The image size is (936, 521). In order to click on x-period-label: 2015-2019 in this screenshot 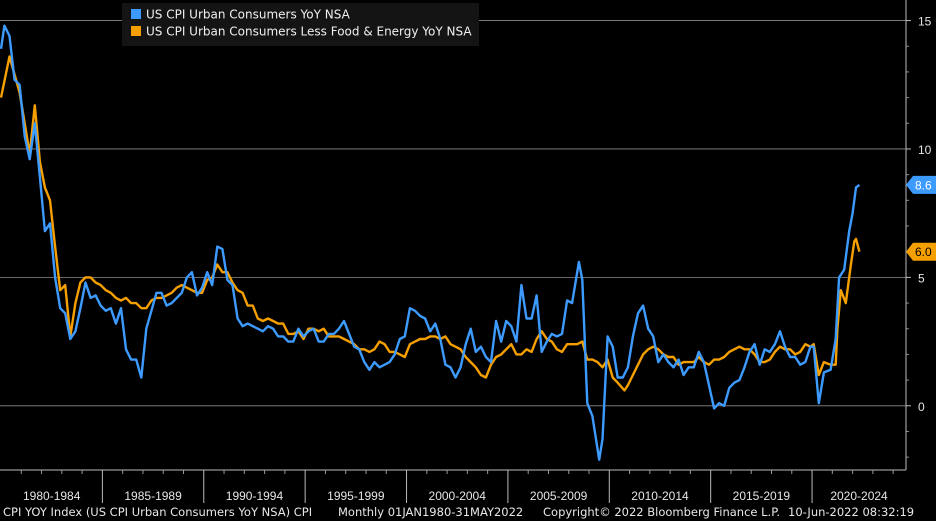, I will do `click(762, 496)`.